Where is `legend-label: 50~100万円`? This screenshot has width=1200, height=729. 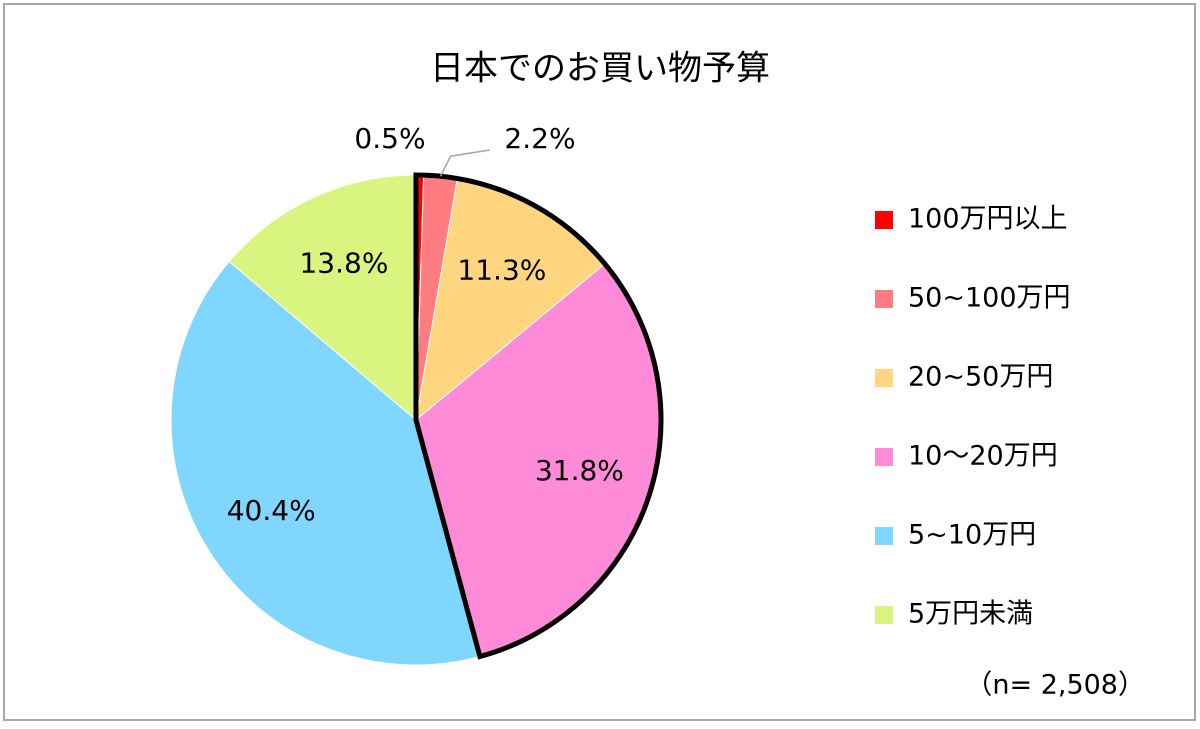 legend-label: 50~100万円 is located at coordinates (989, 298).